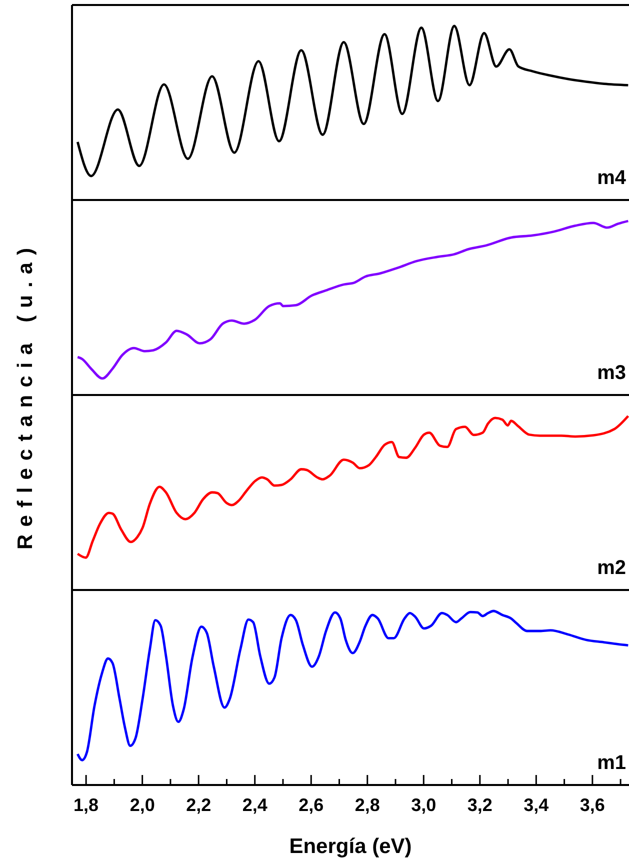 This screenshot has height=865, width=629. I want to click on x-tick-label: 2,8, so click(367, 805).